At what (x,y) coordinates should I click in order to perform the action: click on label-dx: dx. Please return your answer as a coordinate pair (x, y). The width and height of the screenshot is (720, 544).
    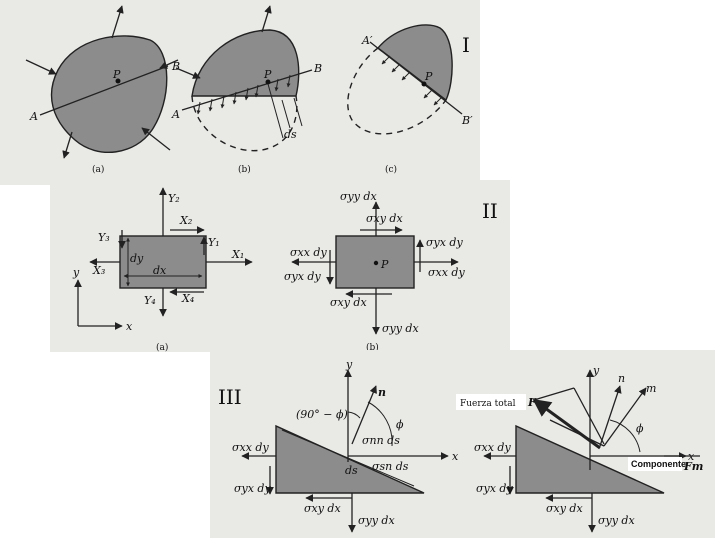
    Looking at the image, I should click on (160, 270).